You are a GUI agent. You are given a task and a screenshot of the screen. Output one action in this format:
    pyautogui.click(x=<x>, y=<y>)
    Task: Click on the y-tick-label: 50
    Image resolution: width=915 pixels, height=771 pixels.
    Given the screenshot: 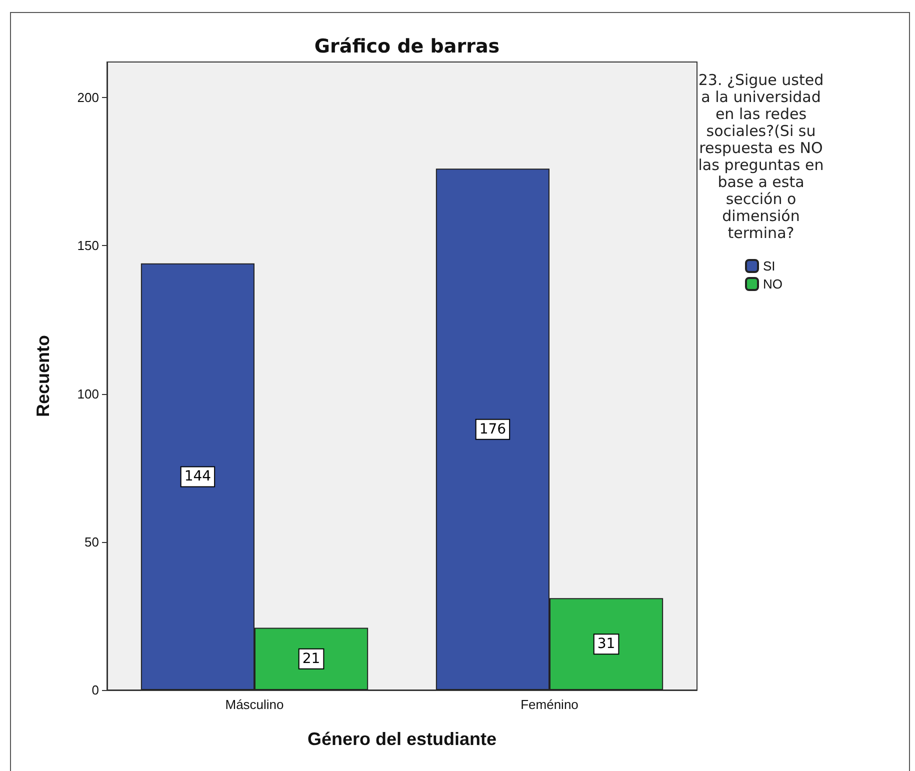 What is the action you would take?
    pyautogui.click(x=91, y=542)
    